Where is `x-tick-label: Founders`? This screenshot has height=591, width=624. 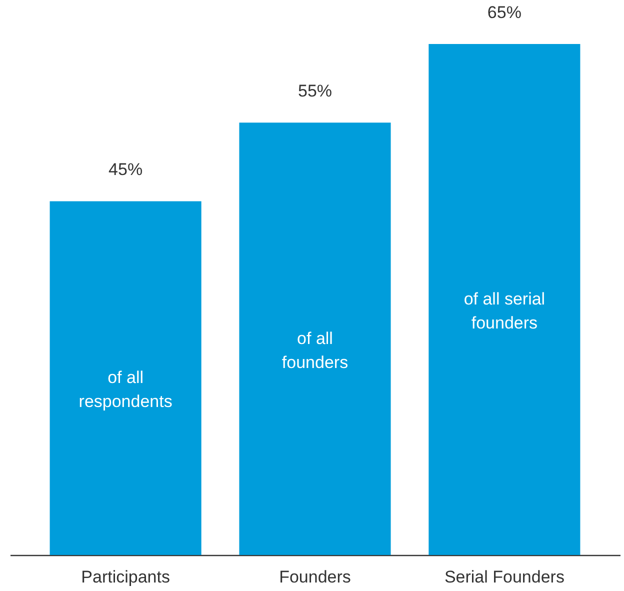 x-tick-label: Founders is located at coordinates (315, 577).